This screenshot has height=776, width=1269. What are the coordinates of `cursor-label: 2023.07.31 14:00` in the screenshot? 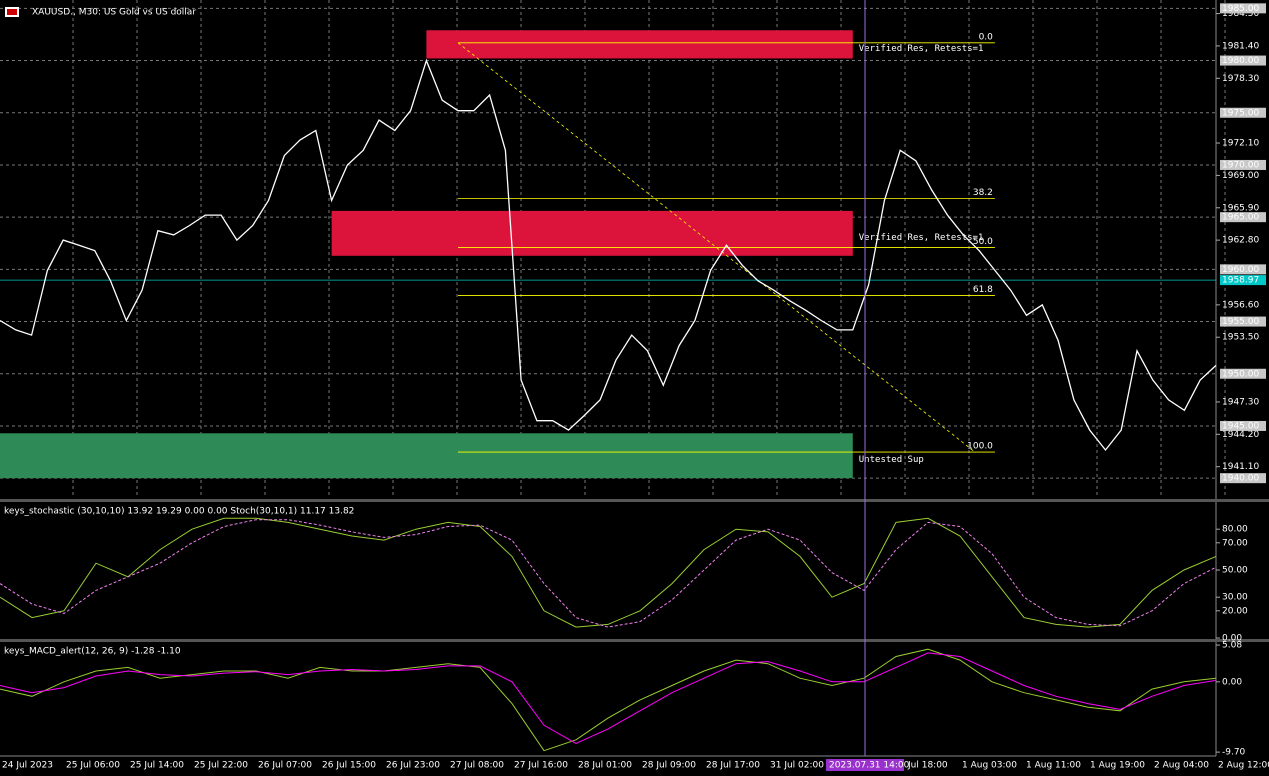 It's located at (869, 766).